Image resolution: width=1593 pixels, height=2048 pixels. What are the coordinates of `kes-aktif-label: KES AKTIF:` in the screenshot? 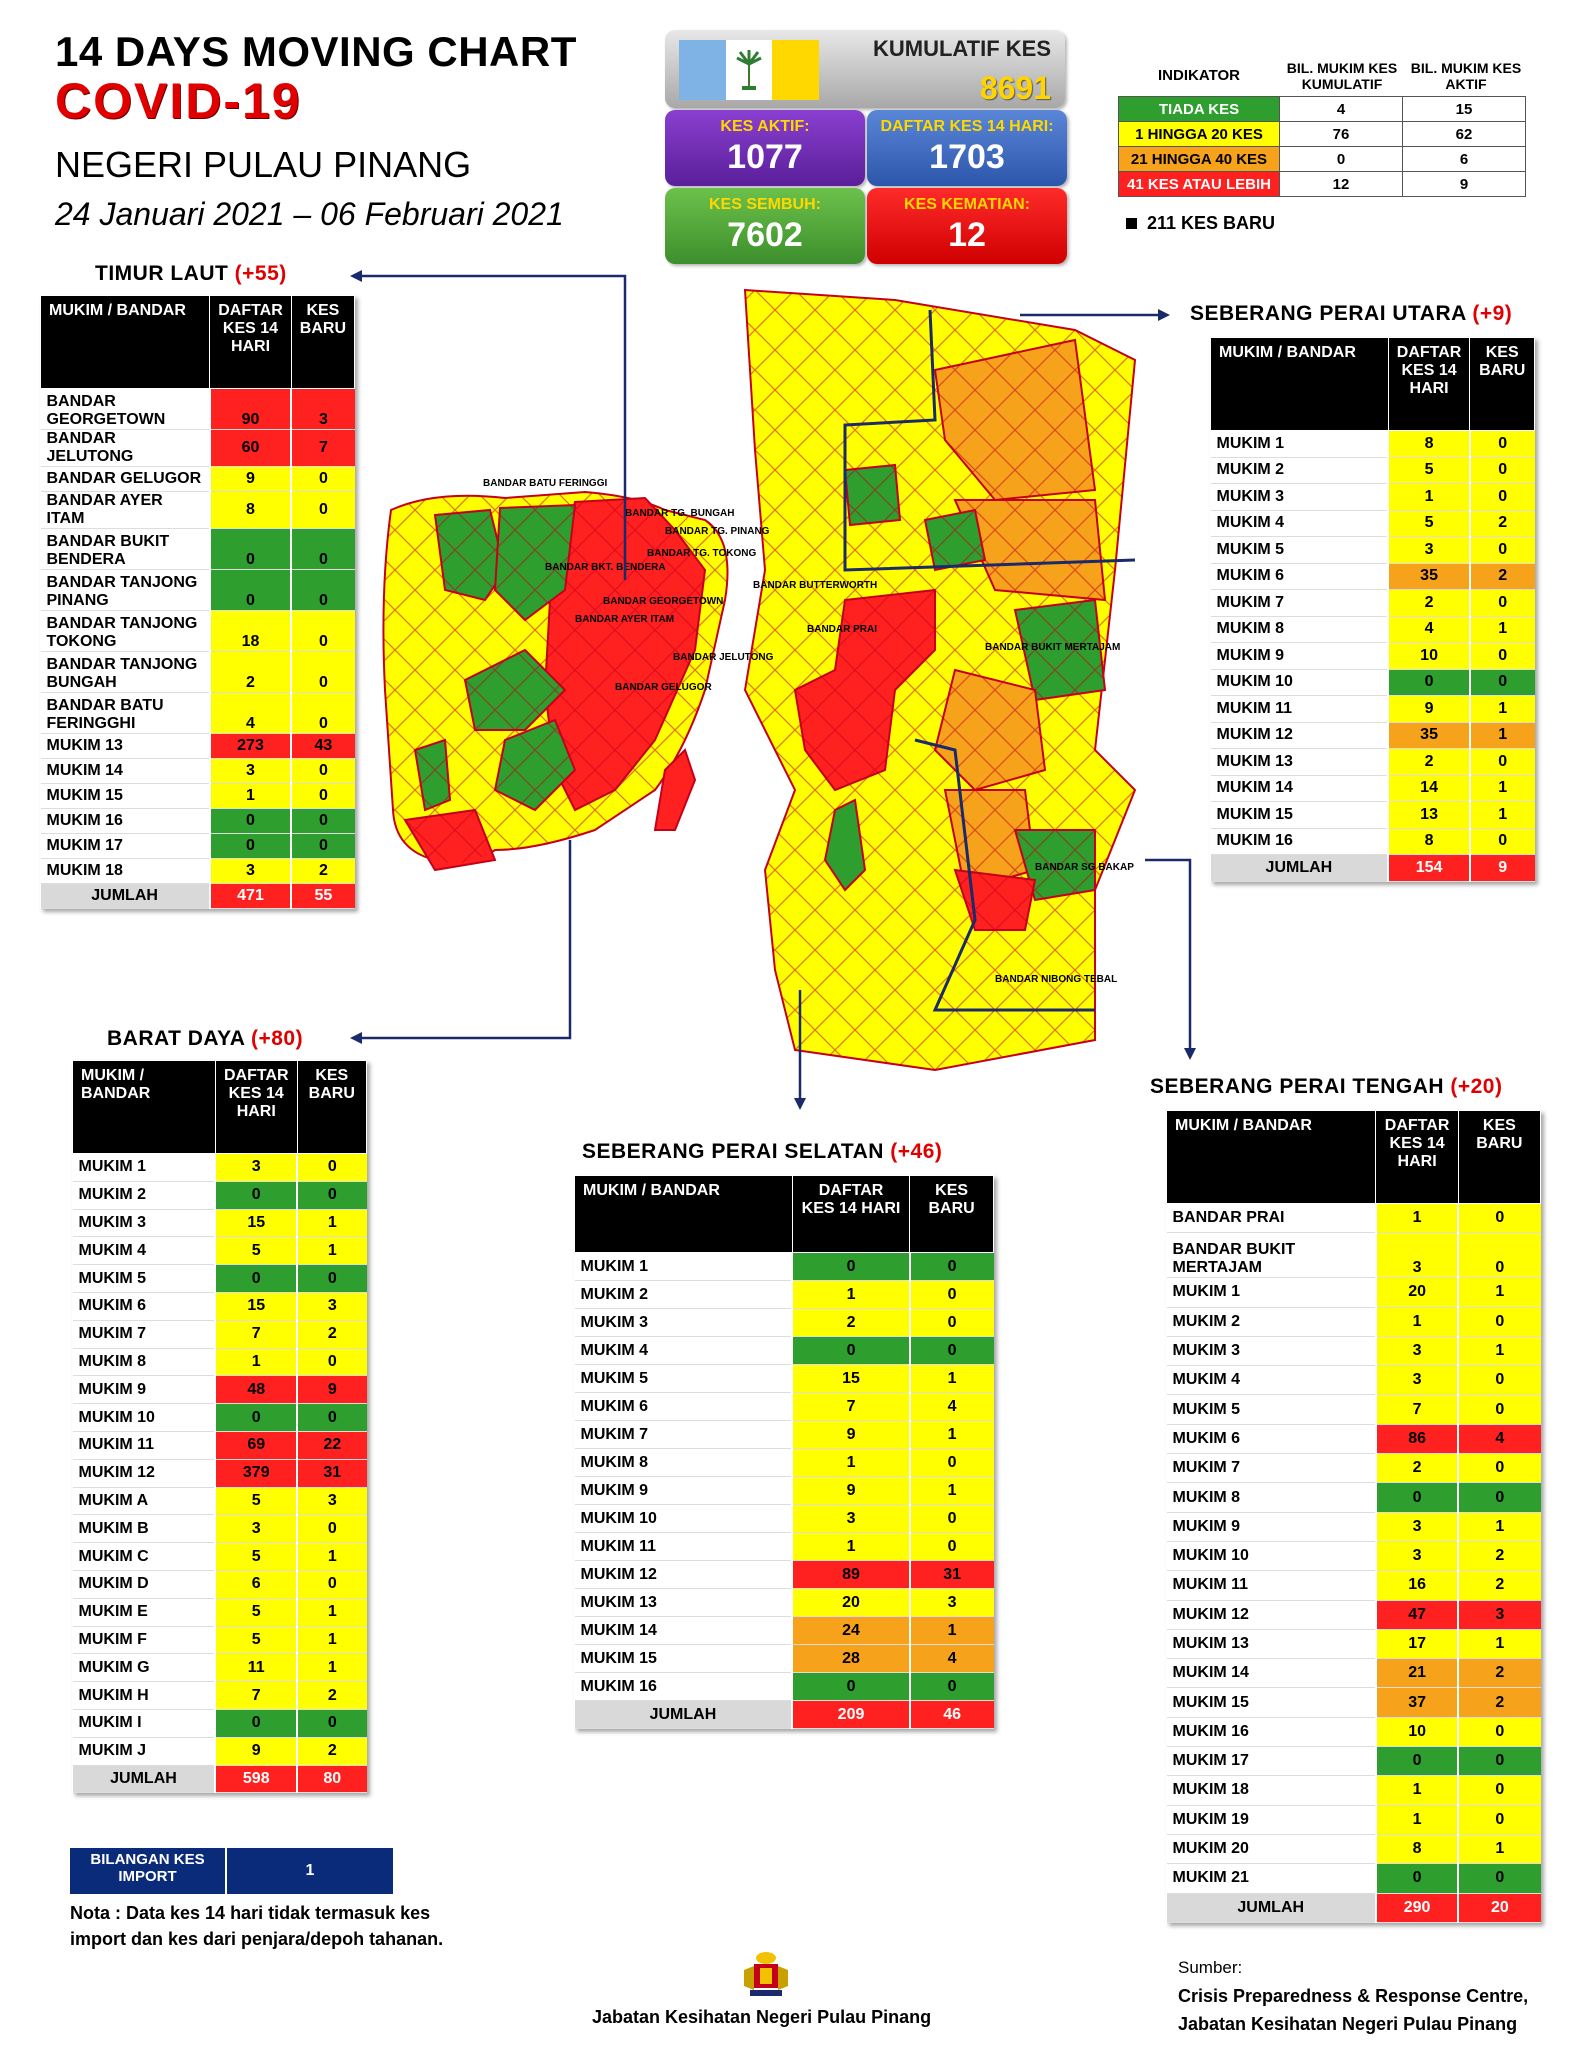 It's located at (765, 126).